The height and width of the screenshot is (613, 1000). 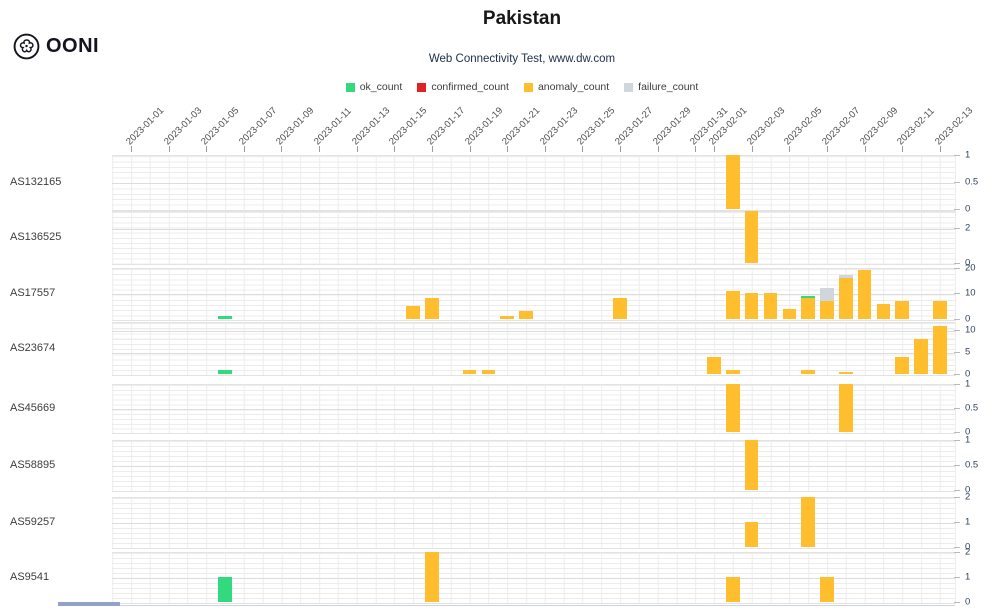 I want to click on row-label-AS58895: AS58895, so click(x=33, y=464).